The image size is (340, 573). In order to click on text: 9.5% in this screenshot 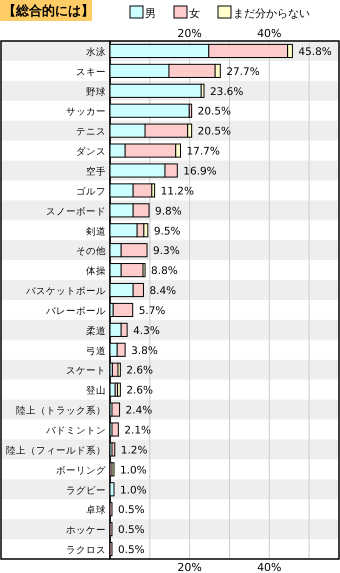, I will do `click(167, 231)`.